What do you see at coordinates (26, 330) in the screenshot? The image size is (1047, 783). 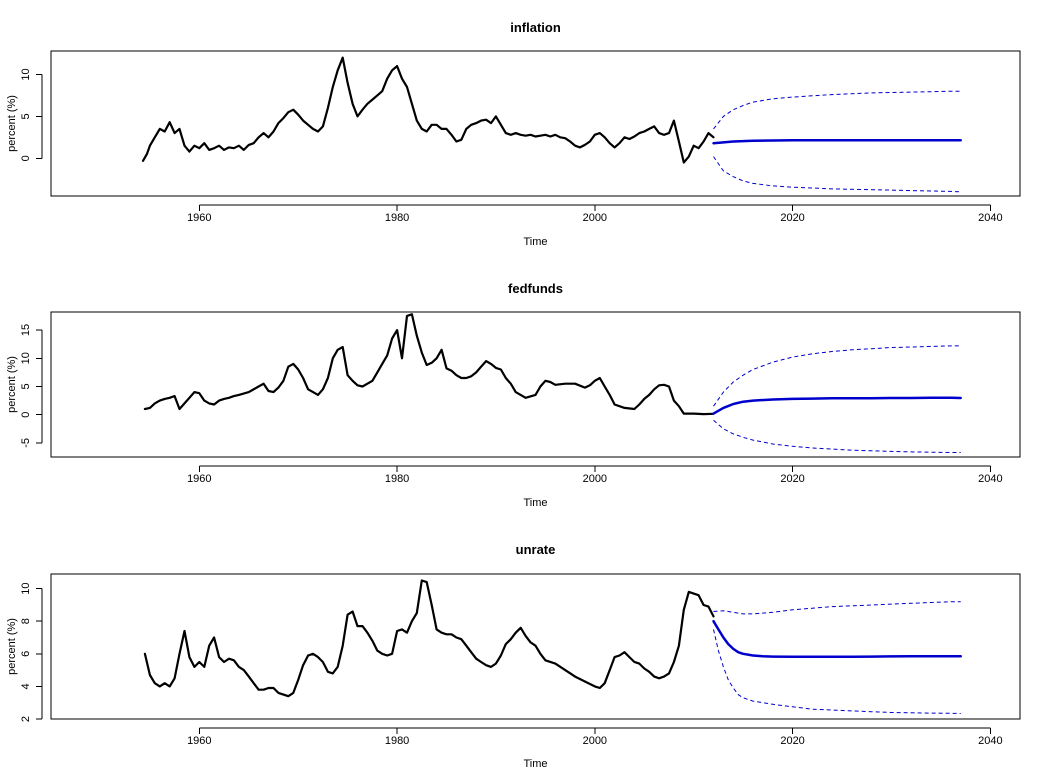 I see `y-tick-label: 15` at bounding box center [26, 330].